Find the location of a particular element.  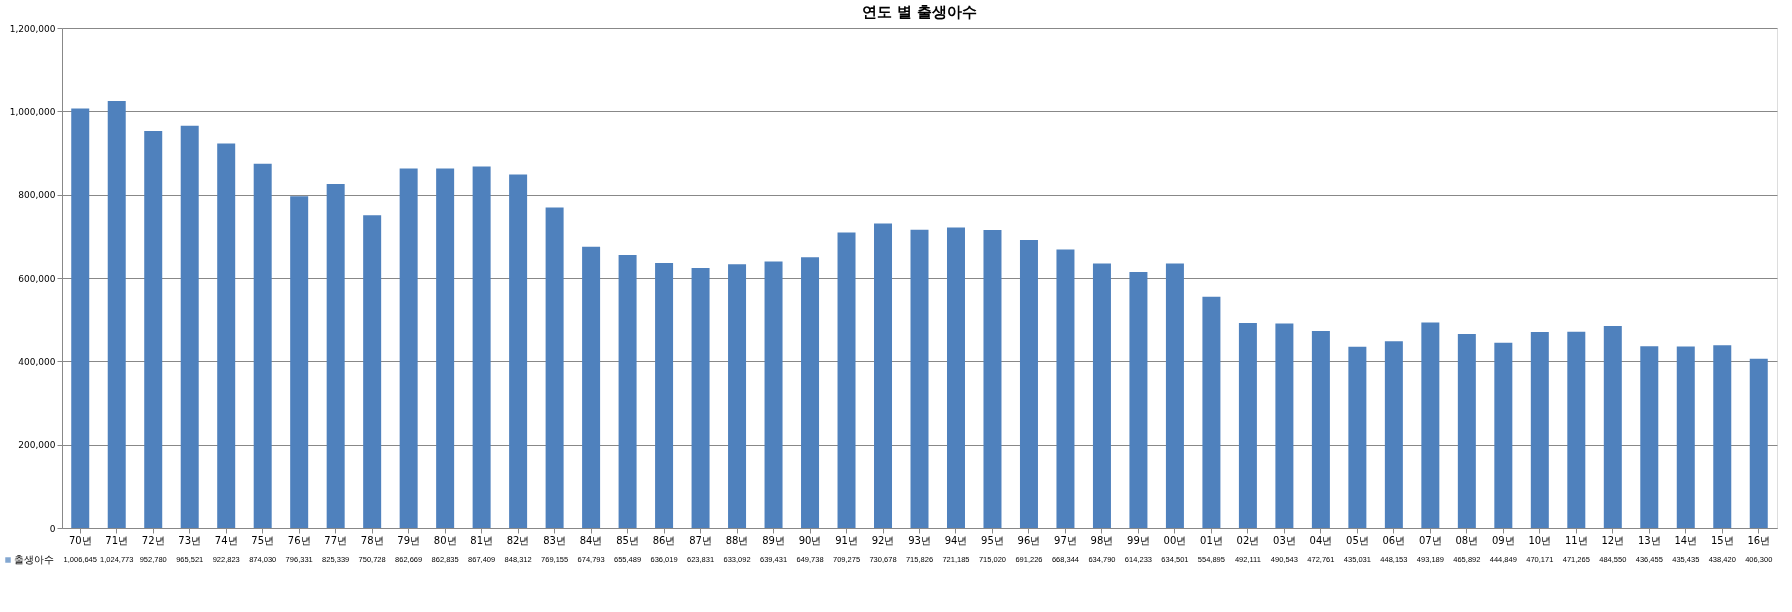

x-tick-label: 84년 is located at coordinates (591, 540).